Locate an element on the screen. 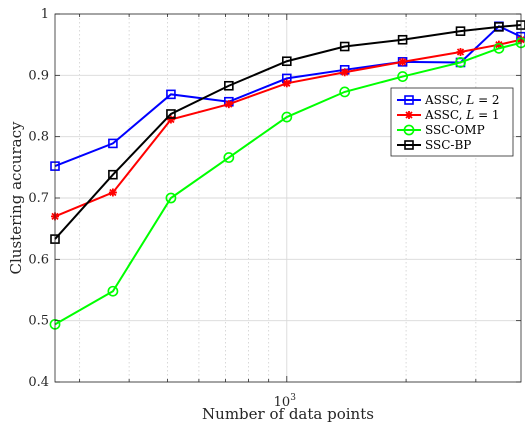  y-tick-label: 1 is located at coordinates (45, 14).